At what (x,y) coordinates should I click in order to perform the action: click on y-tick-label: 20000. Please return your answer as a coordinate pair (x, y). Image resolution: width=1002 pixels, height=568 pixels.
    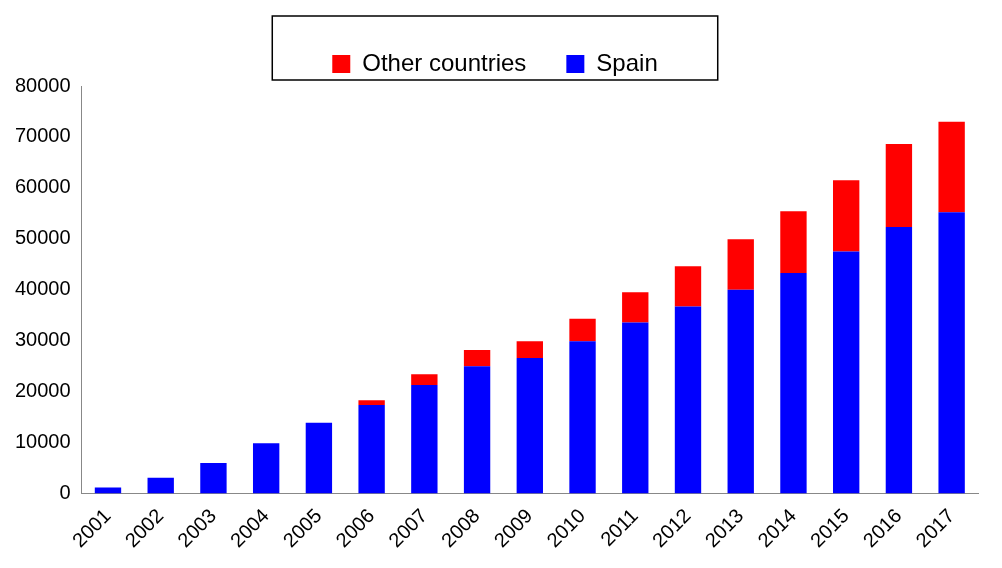
    Looking at the image, I should click on (42, 390).